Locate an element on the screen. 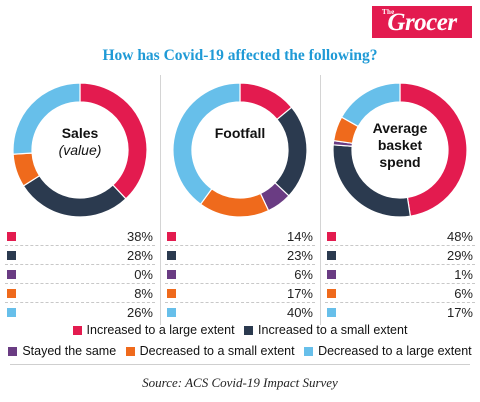  legend-text: Decreased to a large extent is located at coordinates (395, 351).